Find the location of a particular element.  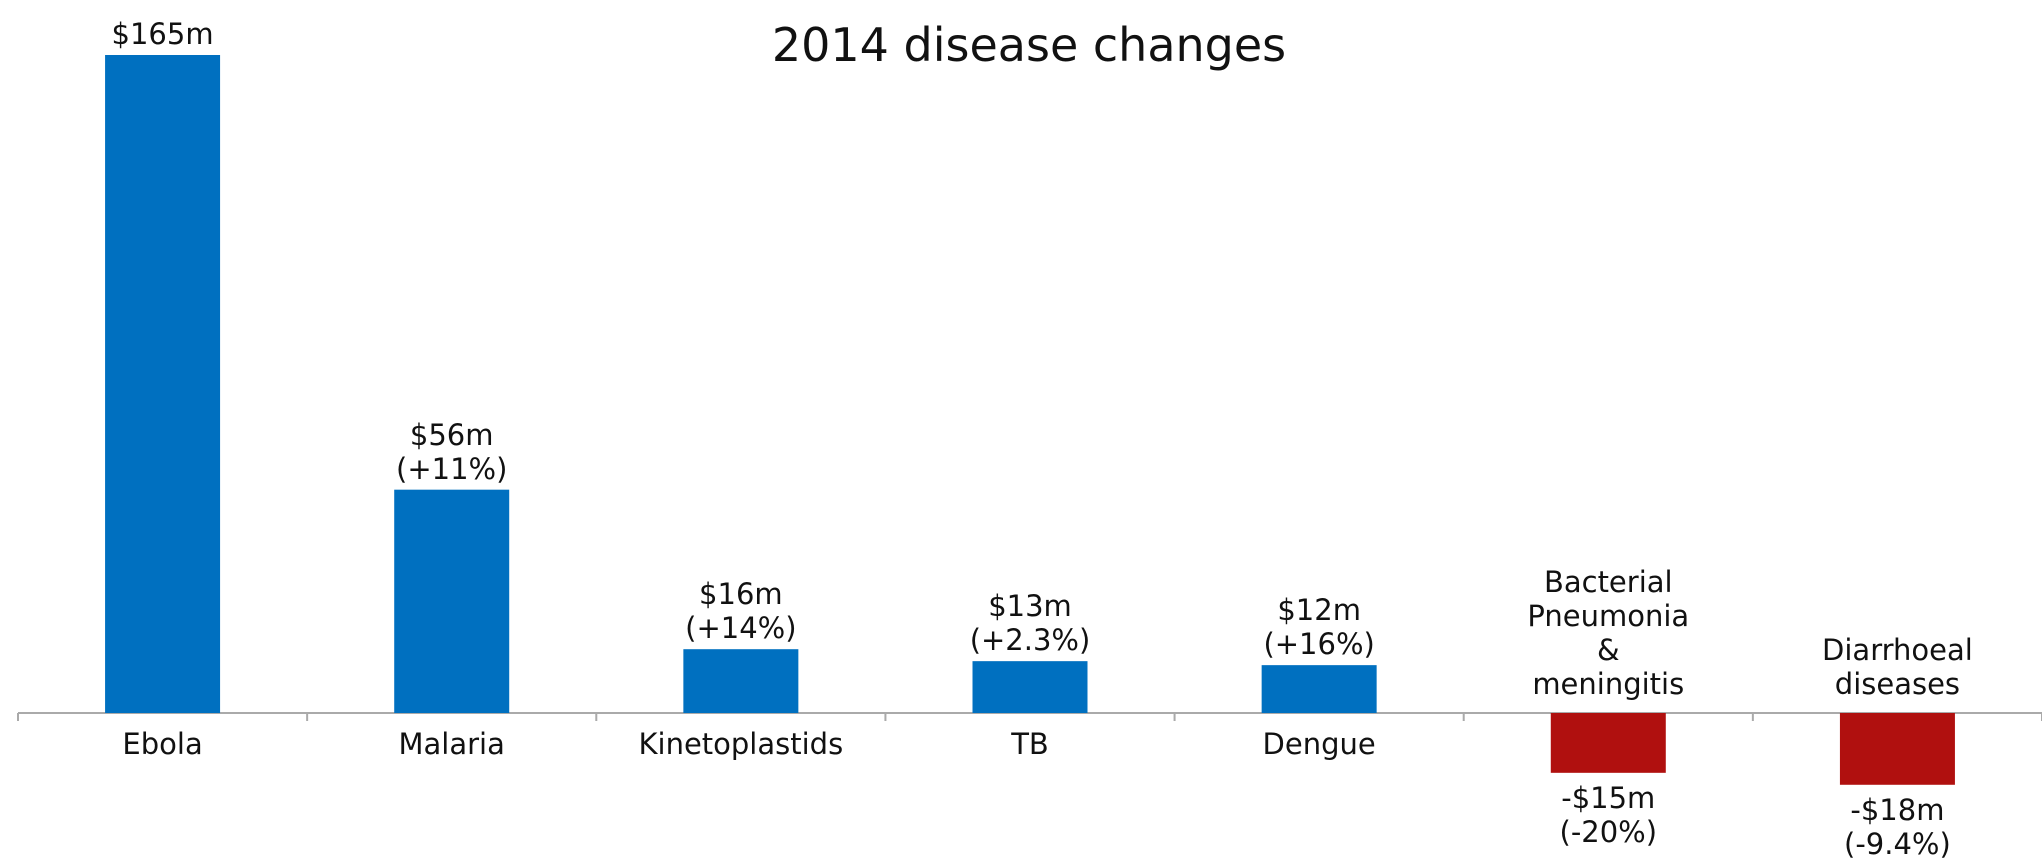

x-tick-label: TB is located at coordinates (1030, 744).